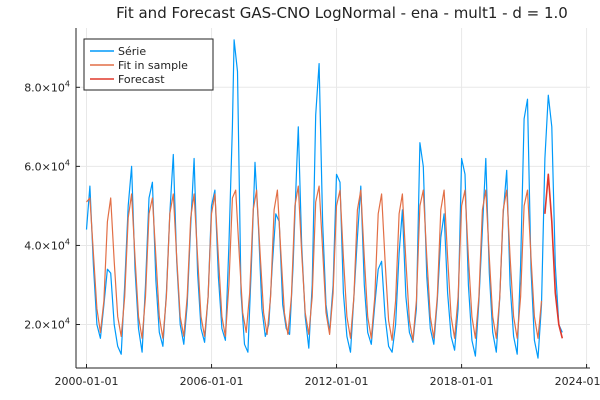 The width and height of the screenshot is (600, 400). I want to click on legend-label-serie: Série, so click(132, 51).